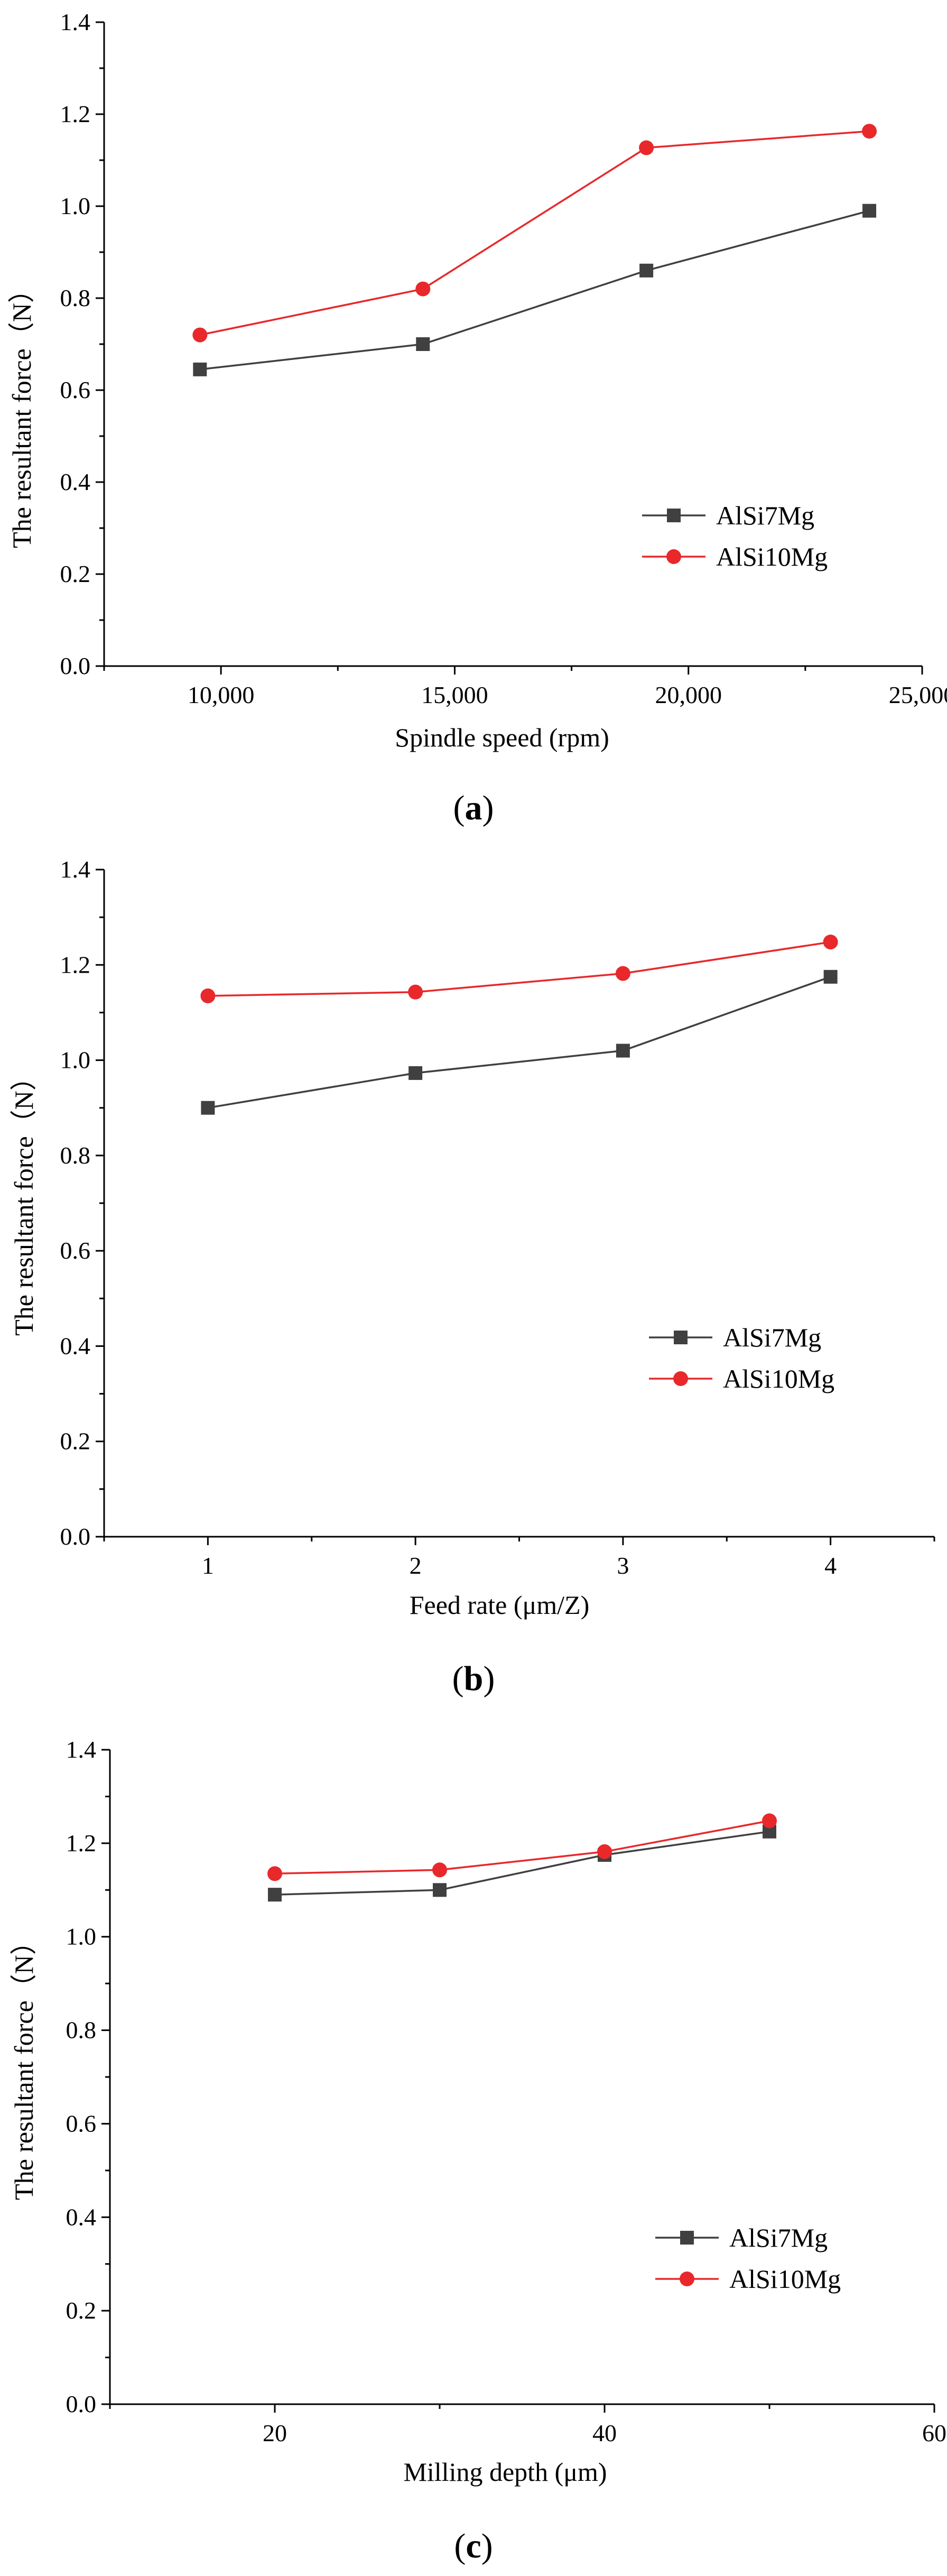  I want to click on chart-c-xlabel: Milling depth (μm), so click(505, 2472).